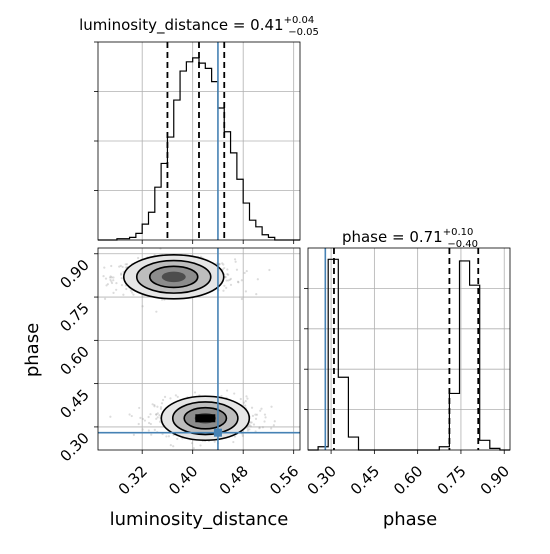 Image resolution: width=550 pixels, height=554 pixels. I want to click on phase-title: phase = 0.71+0.10 −0.40, so click(410, 238).